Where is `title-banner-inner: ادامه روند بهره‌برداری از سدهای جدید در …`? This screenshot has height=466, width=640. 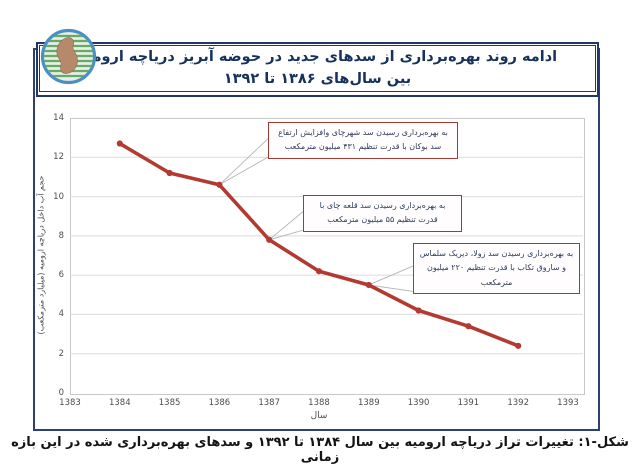
title-banner-inner: ادامه روند بهره‌برداری از سدهای جدید در … is located at coordinates (317, 68).